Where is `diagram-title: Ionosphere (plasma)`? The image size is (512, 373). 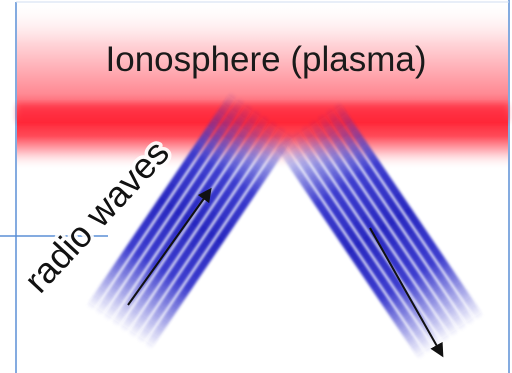 diagram-title: Ionosphere (plasma) is located at coordinates (266, 59).